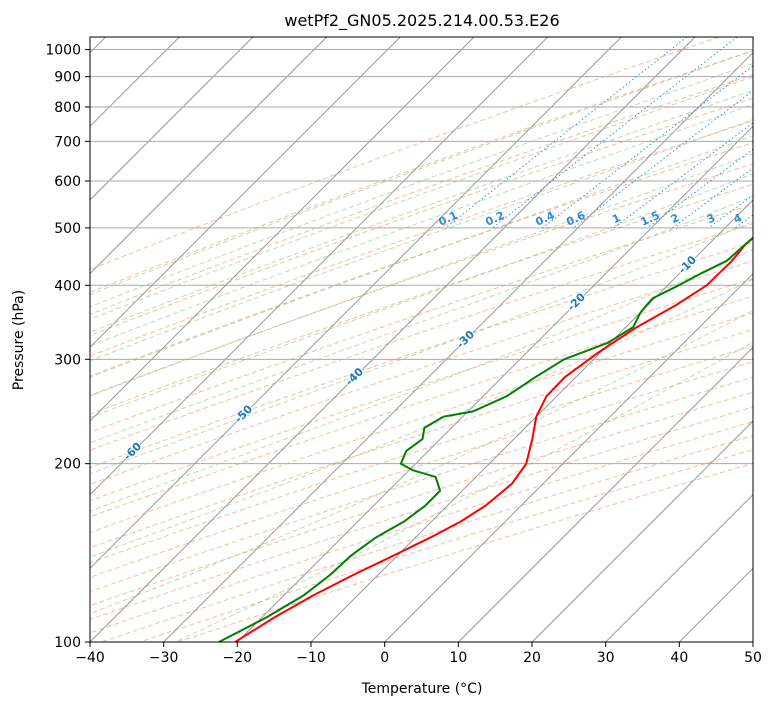  Describe the element at coordinates (575, 219) in the screenshot. I see `mixing-ratio-label: 0.6` at that location.